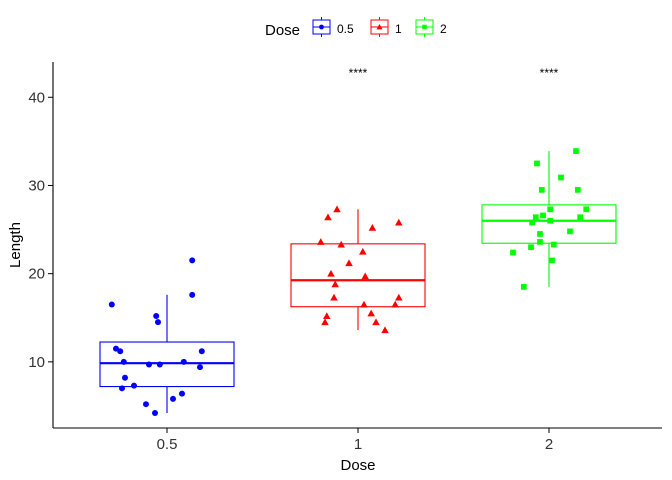 This screenshot has height=480, width=672. I want to click on y-axis-title: Length, so click(15, 245).